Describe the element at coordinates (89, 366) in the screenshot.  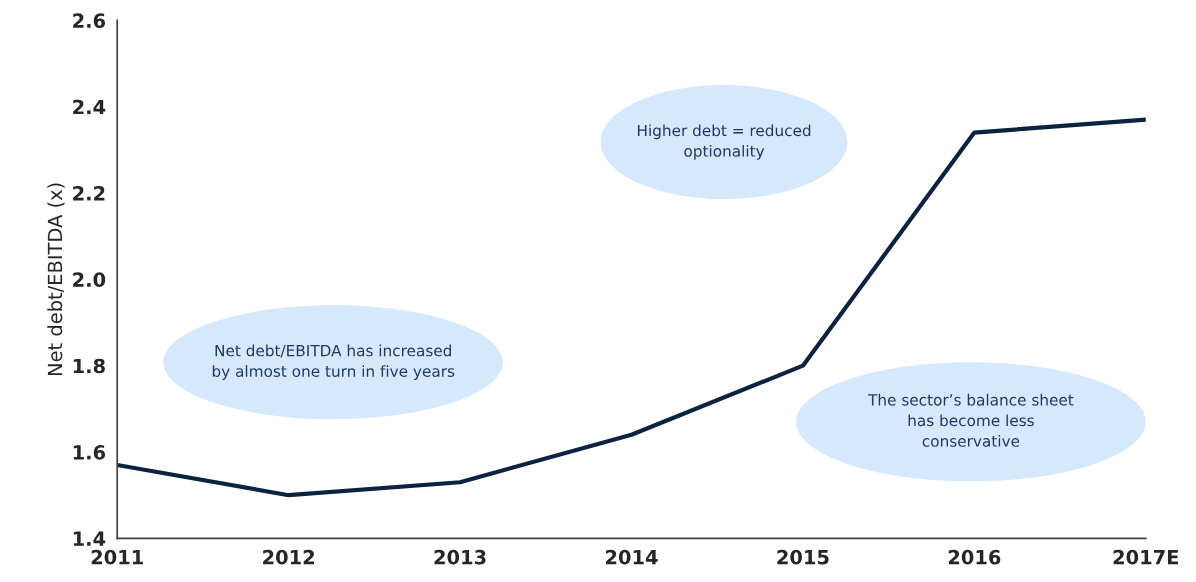
I see `y-tick-label: 1.8` at that location.